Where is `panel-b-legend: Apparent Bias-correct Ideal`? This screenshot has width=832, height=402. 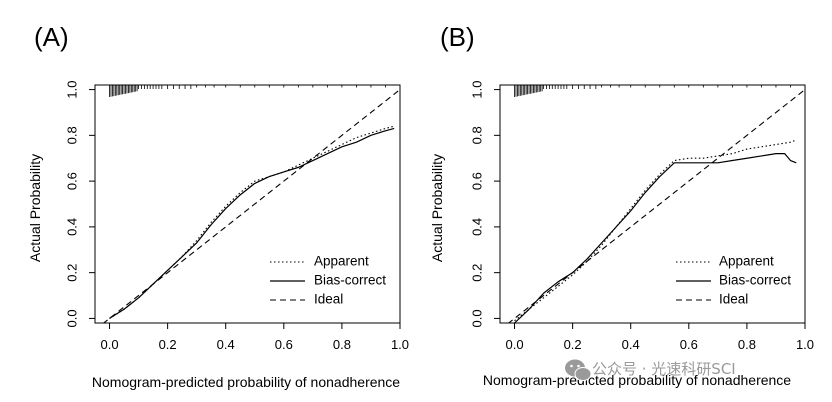
panel-b-legend: Apparent Bias-correct Ideal is located at coordinates (733, 280).